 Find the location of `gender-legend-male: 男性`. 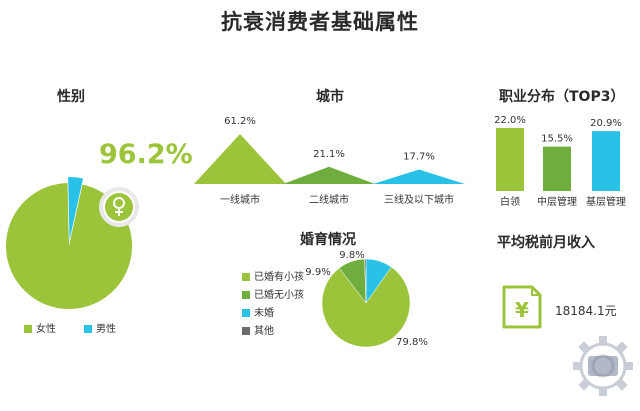

gender-legend-male: 男性 is located at coordinates (100, 327).